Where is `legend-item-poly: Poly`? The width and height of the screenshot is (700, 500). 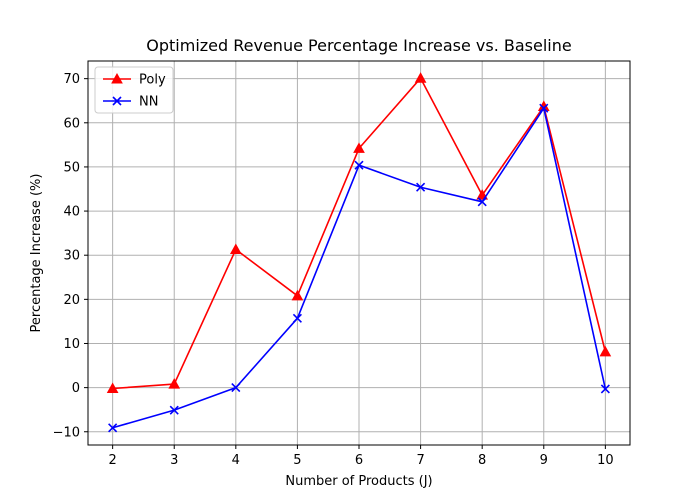 legend-item-poly: Poly is located at coordinates (134, 80).